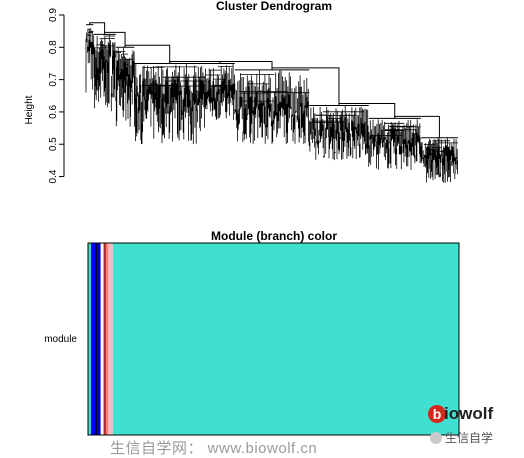  I want to click on y-tick-label: 0.8, so click(53, 47).